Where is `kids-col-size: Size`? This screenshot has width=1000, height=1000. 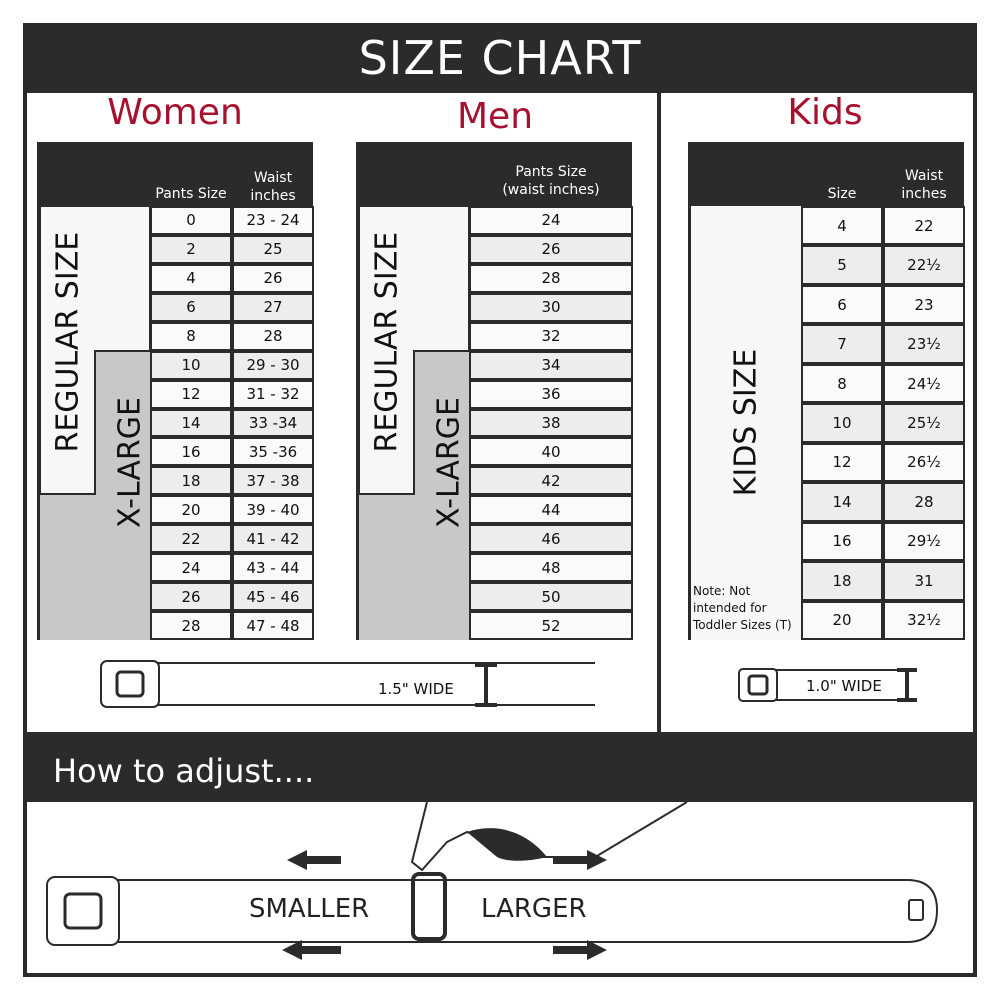
kids-col-size: Size is located at coordinates (842, 194).